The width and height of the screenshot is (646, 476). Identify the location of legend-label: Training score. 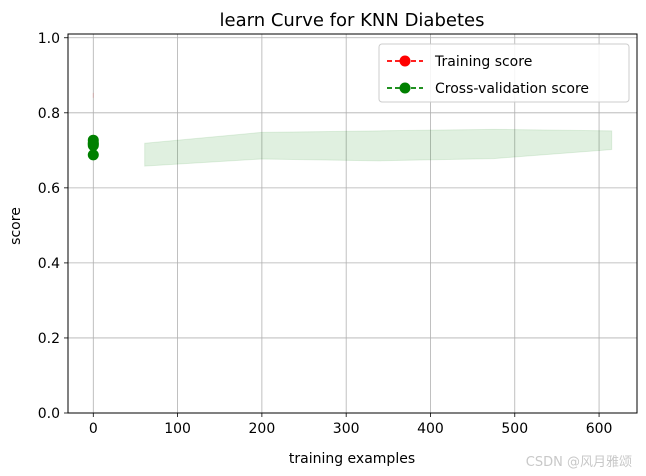
(483, 62).